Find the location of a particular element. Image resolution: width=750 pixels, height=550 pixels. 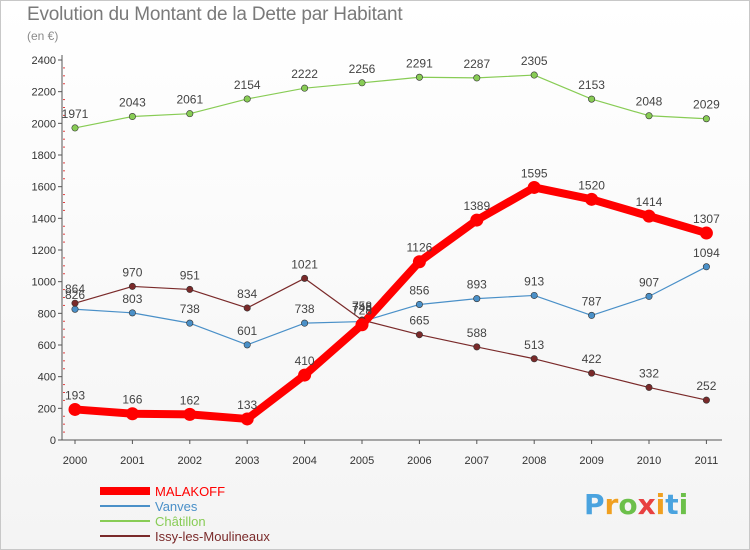

logo-letter: r is located at coordinates (611, 504).